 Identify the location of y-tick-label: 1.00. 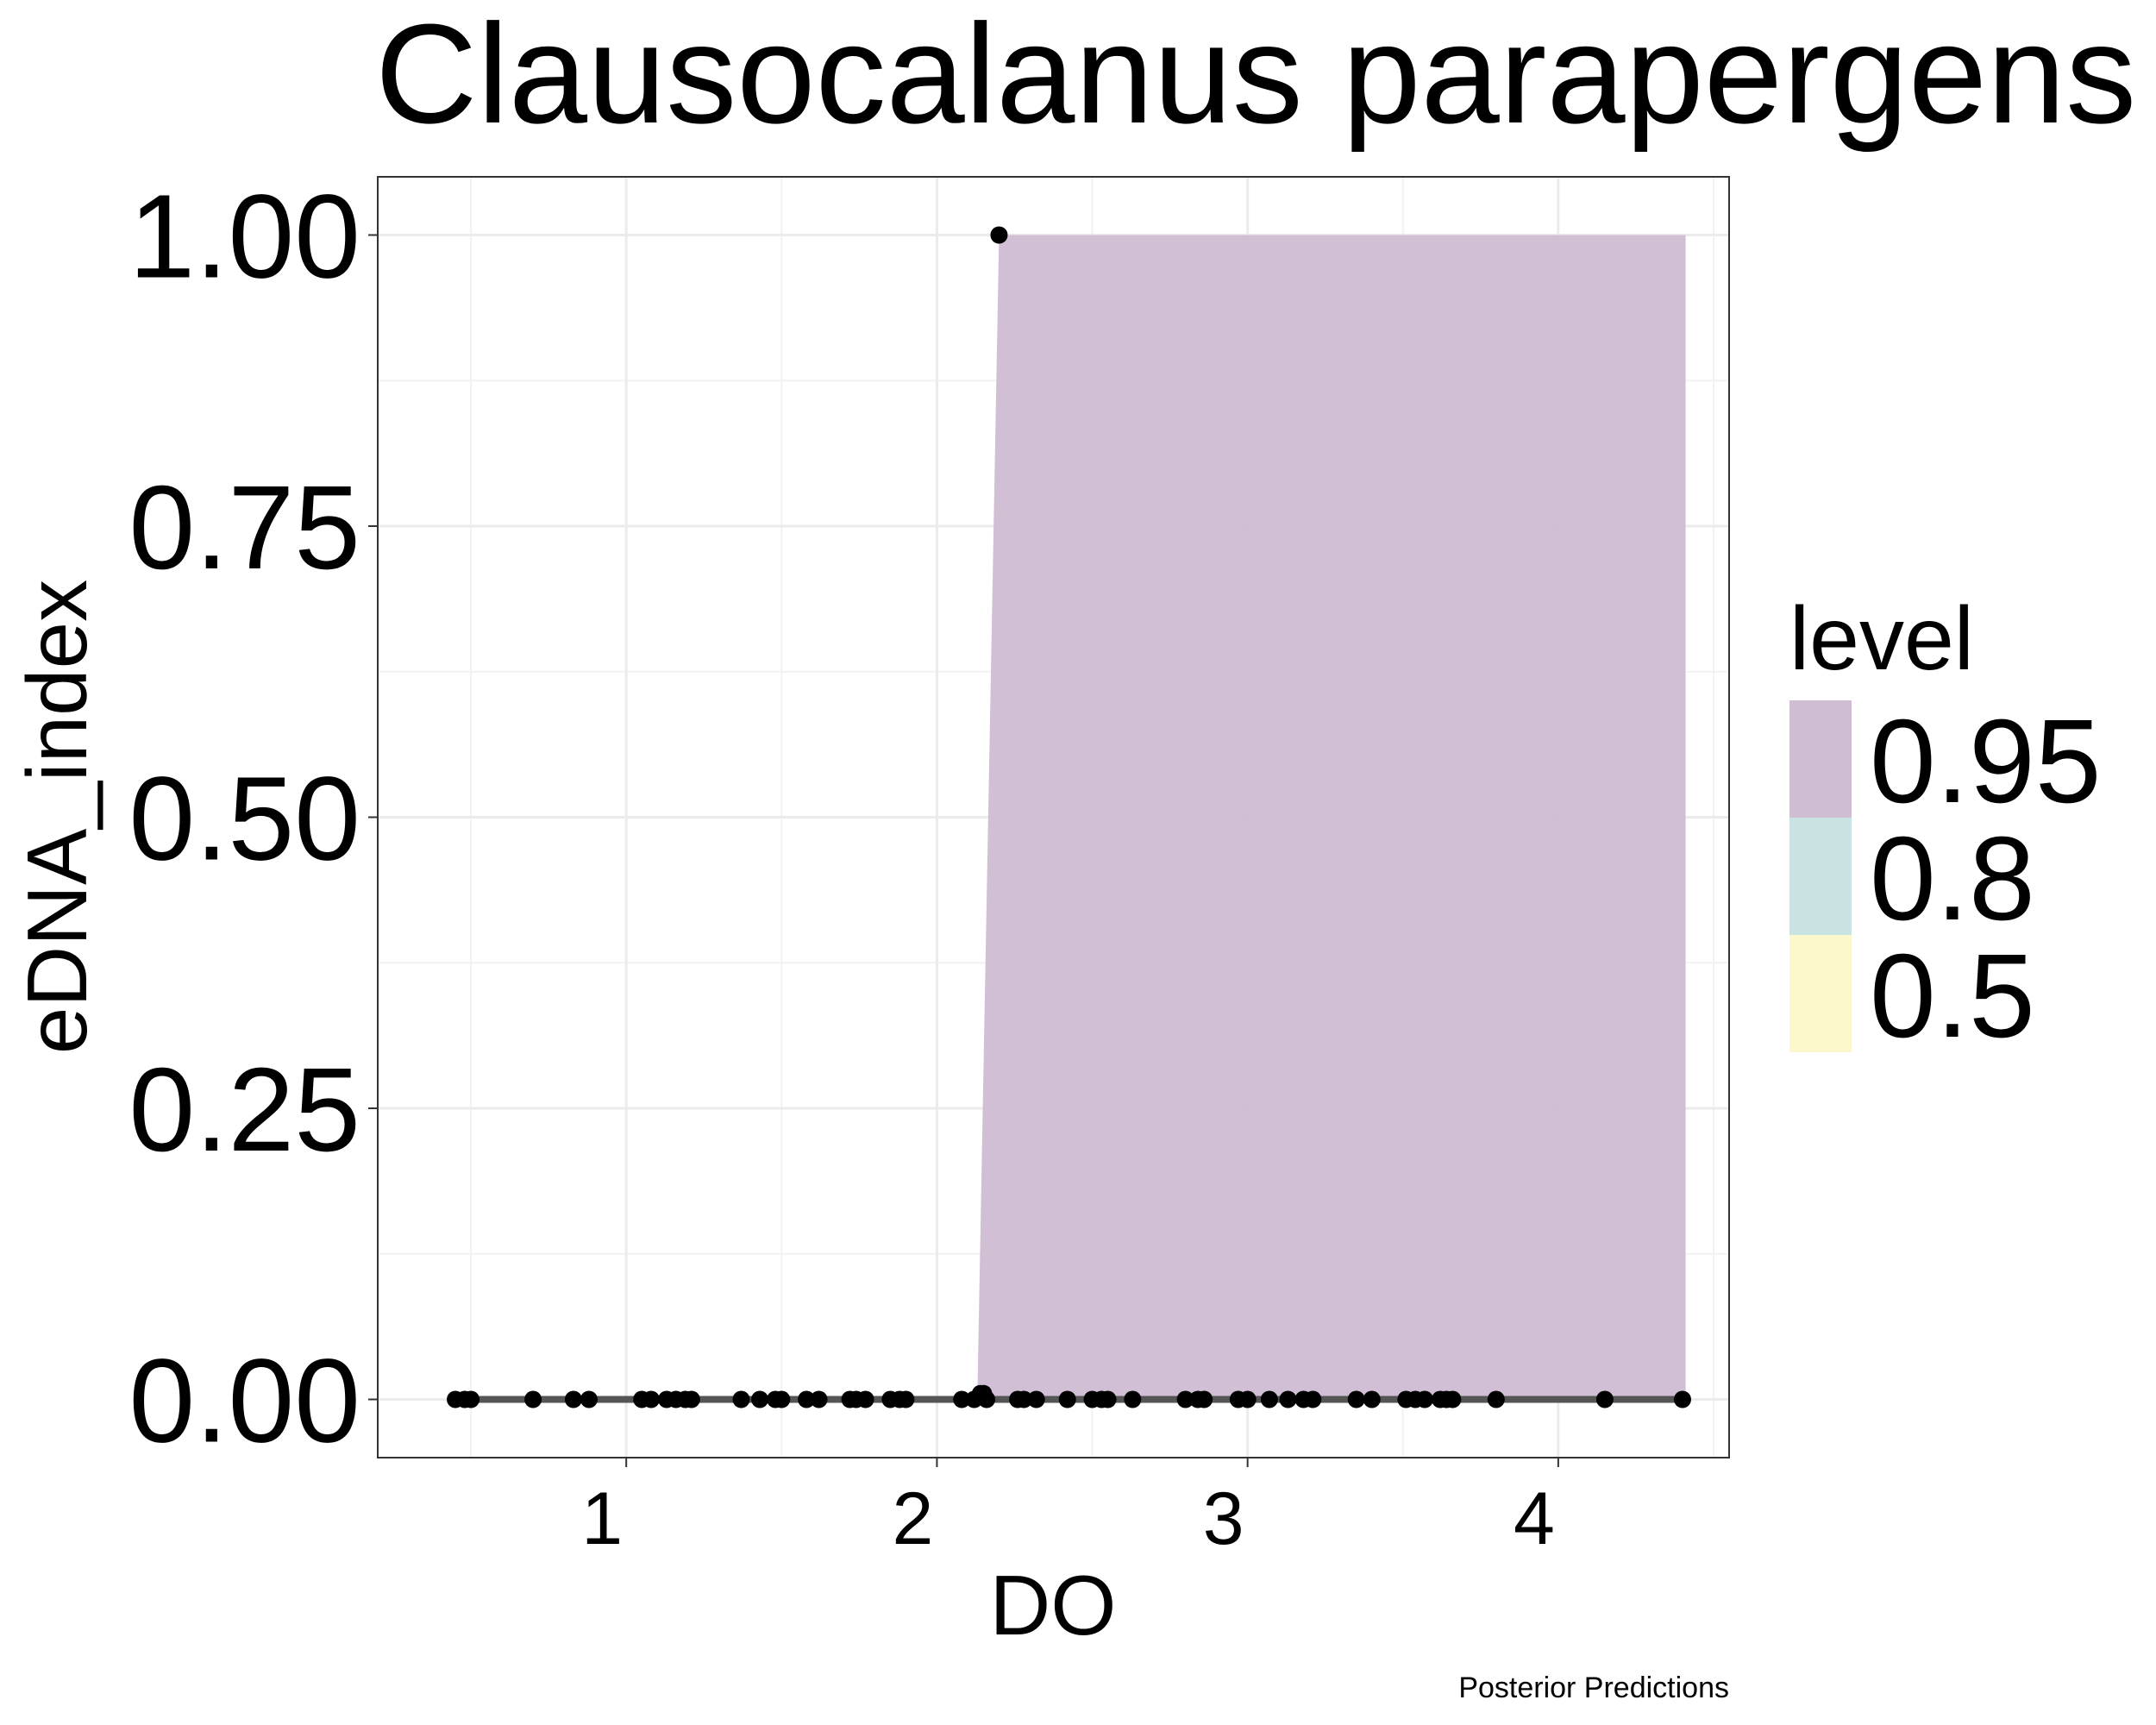
(244, 238).